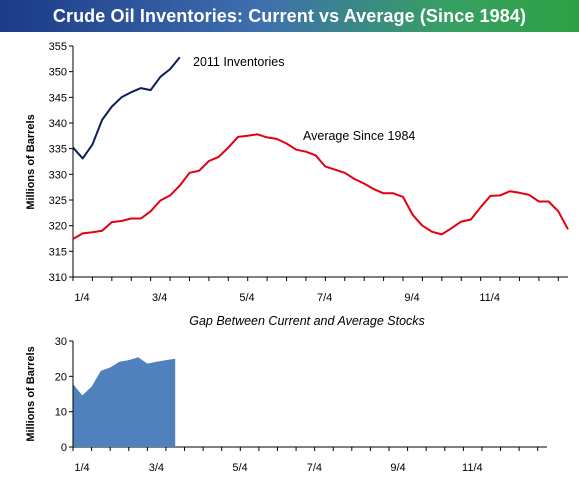 The width and height of the screenshot is (579, 482). Describe the element at coordinates (239, 468) in the screenshot. I see `bottom-x-tick-label: 5/4` at that location.